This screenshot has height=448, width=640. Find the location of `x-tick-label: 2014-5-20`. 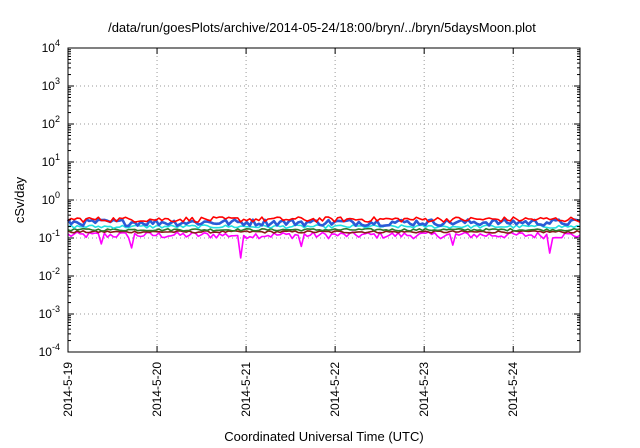

x-tick-label: 2014-5-20 is located at coordinates (157, 389).